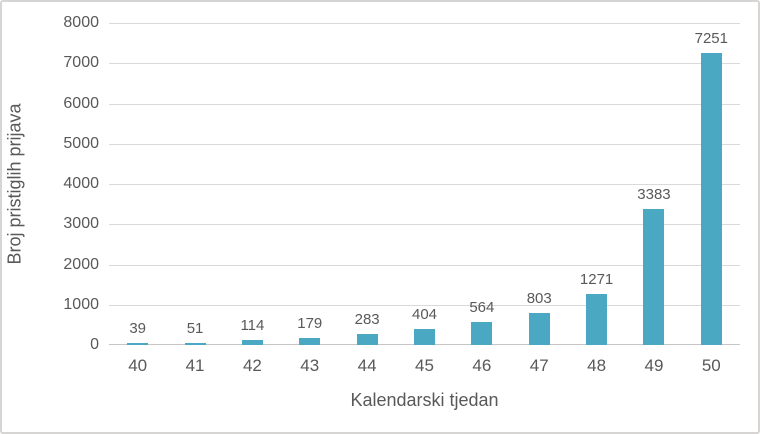 Image resolution: width=760 pixels, height=434 pixels. Describe the element at coordinates (539, 298) in the screenshot. I see `bar-value-label-week-47: 803` at that location.